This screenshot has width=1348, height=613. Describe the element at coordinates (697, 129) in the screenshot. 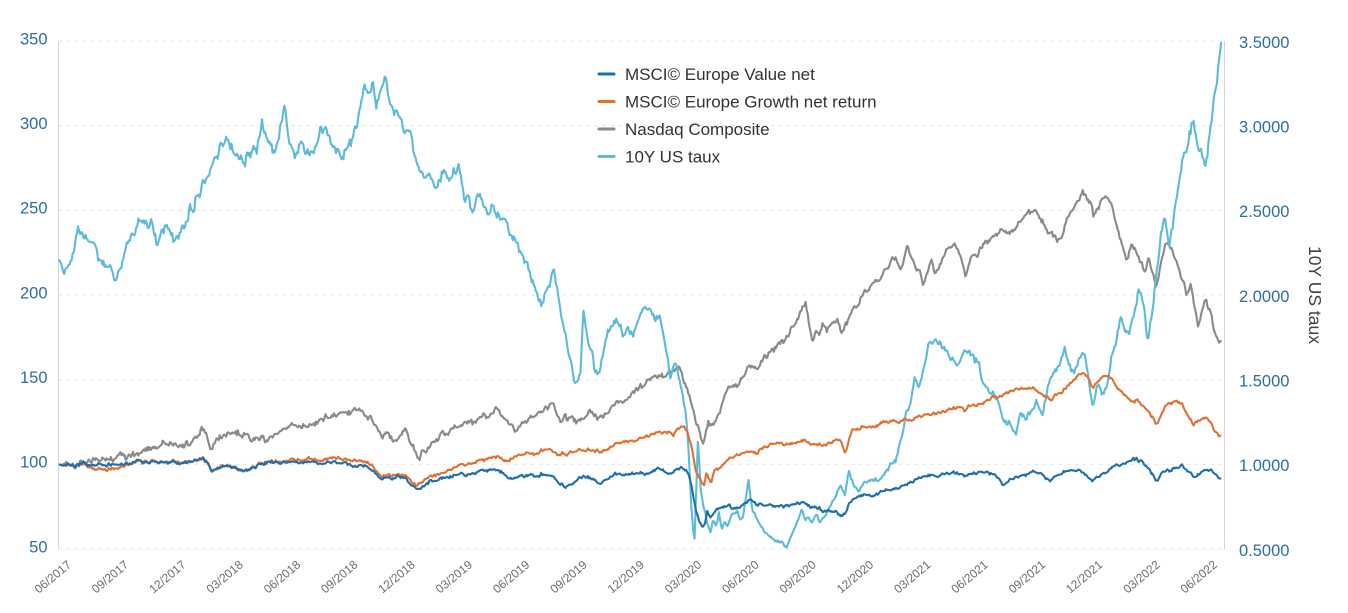

I see `svg-text: Nasdaq Composite` at that location.